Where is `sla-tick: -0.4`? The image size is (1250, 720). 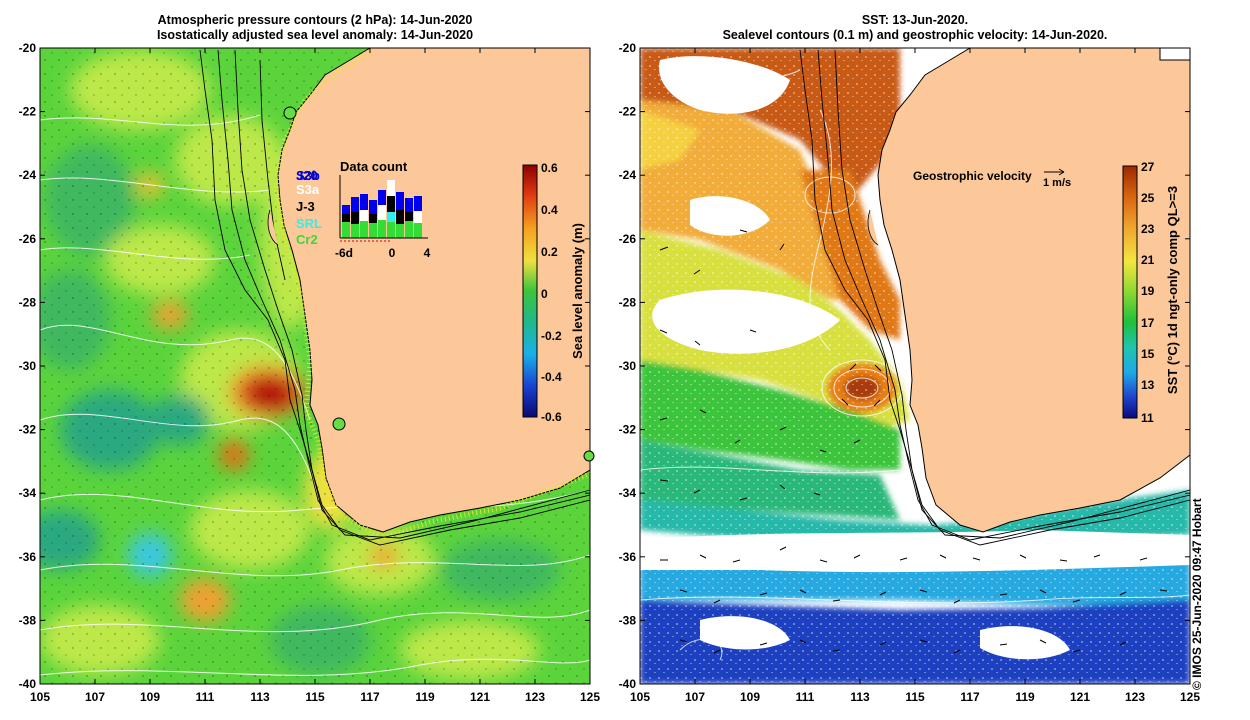
sla-tick: -0.4 is located at coordinates (551, 377).